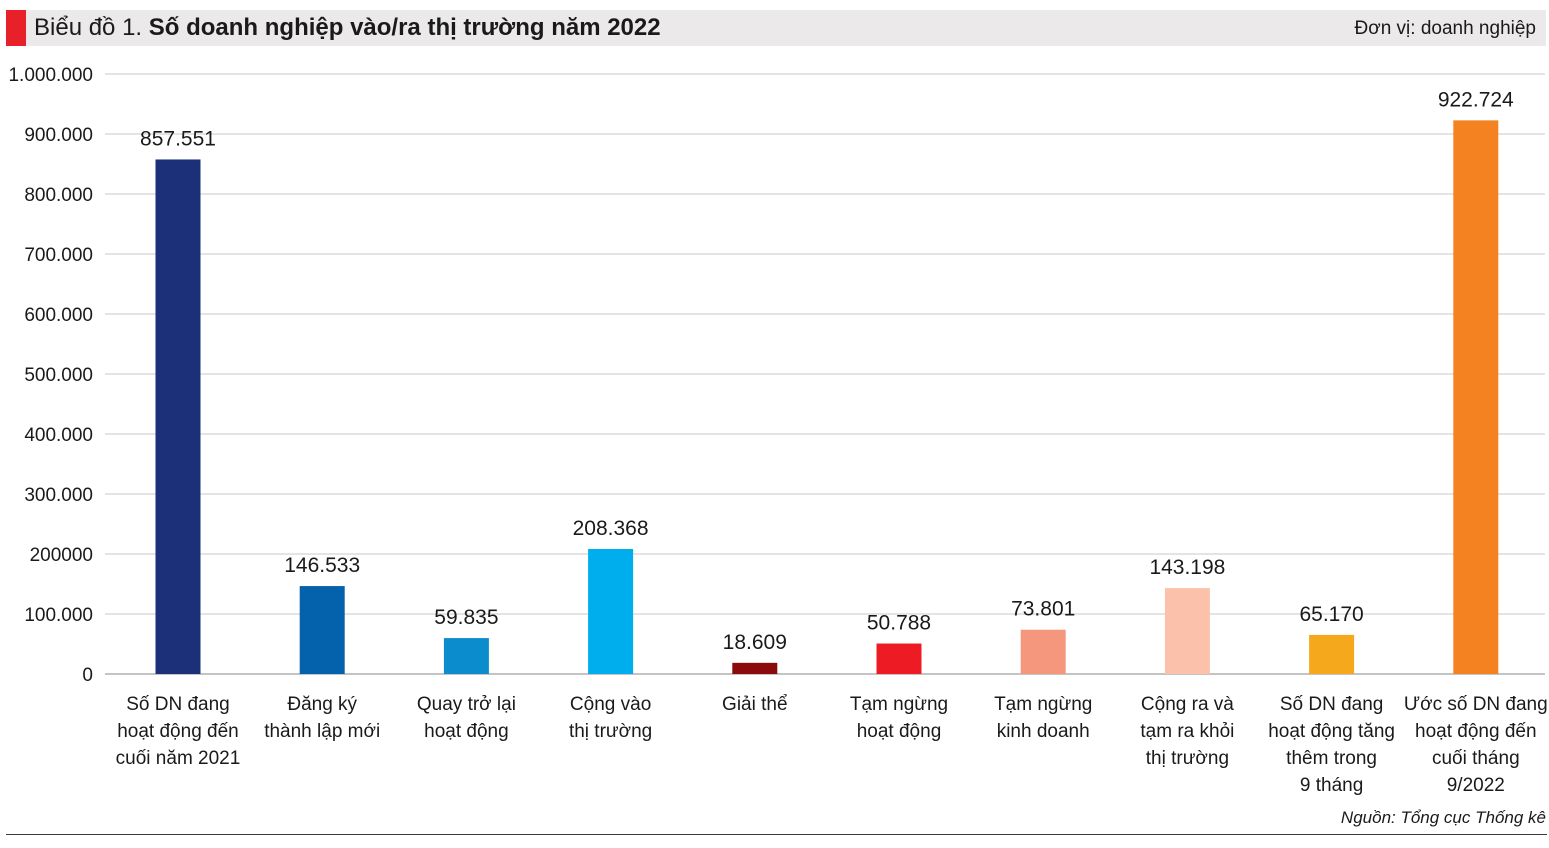  I want to click on y-tick-label: 200000, so click(61, 555).